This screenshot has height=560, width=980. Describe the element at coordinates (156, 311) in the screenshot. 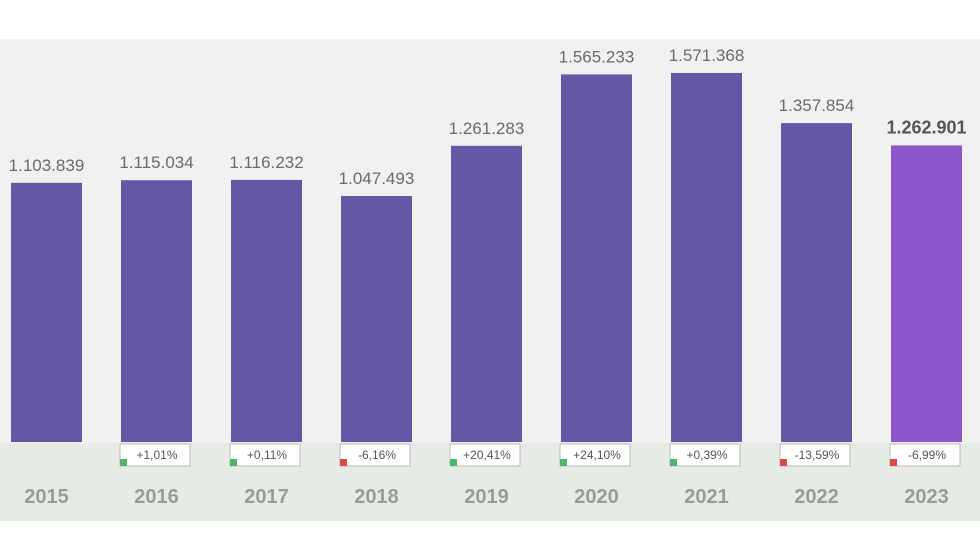

I see `bar-2016` at that location.